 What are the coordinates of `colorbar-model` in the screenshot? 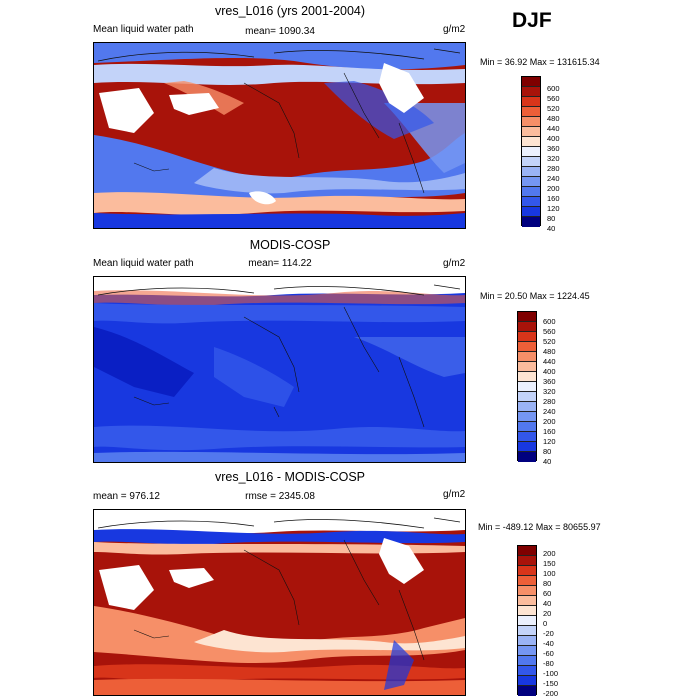 It's located at (531, 151).